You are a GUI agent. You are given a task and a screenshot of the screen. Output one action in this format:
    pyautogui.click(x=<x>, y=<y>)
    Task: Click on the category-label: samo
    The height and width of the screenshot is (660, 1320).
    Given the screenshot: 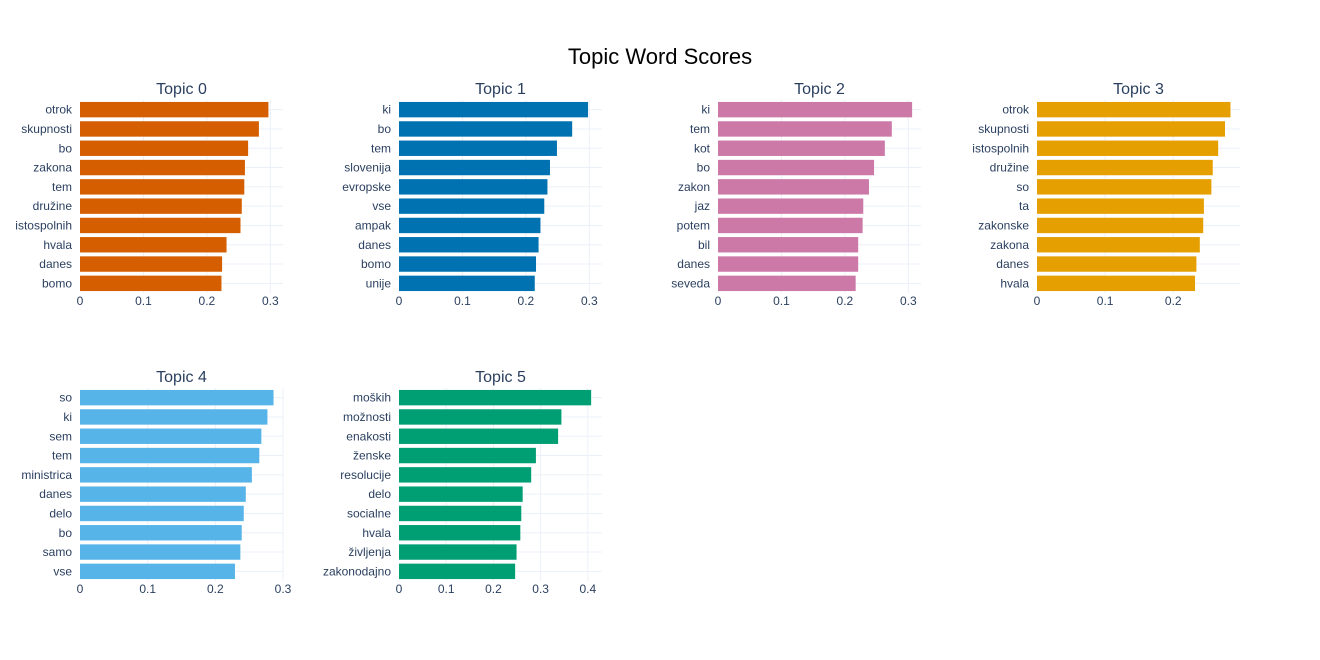 What is the action you would take?
    pyautogui.click(x=58, y=552)
    